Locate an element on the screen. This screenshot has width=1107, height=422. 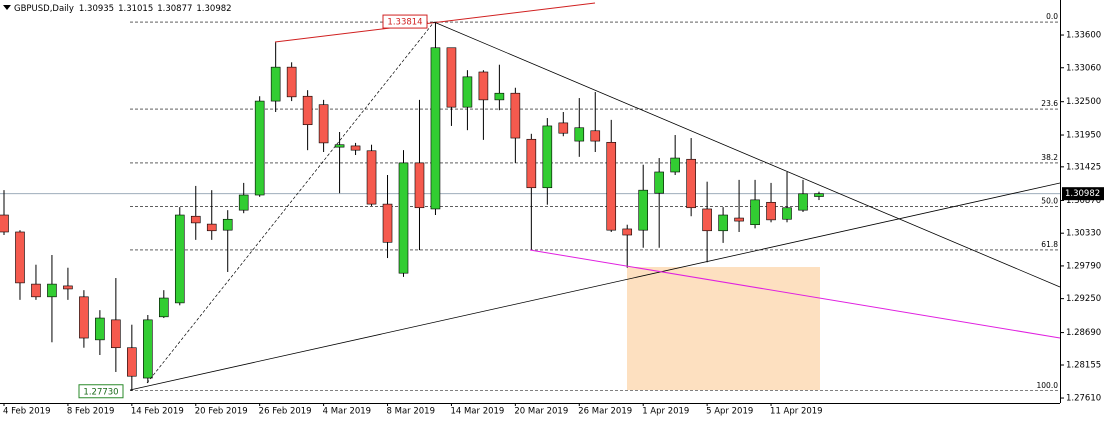
y-tick-label: 1.33600 is located at coordinates (1083, 36).